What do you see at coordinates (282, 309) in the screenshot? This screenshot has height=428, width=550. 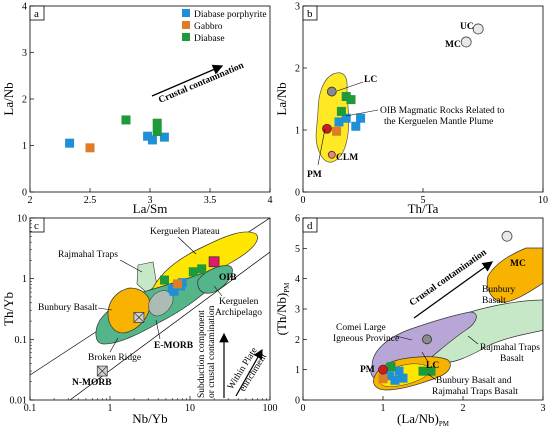 I see `panel-d-ylabel: (Th/Nb)PM` at bounding box center [282, 309].